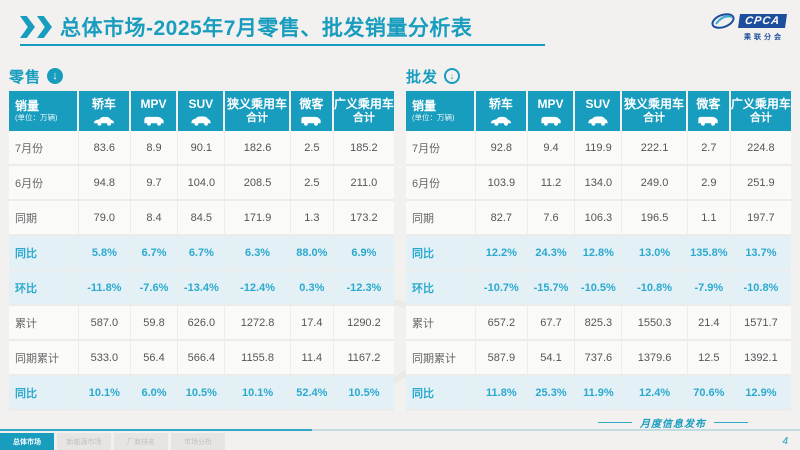  Describe the element at coordinates (709, 392) in the screenshot. I see `cell: 70.6%` at that location.